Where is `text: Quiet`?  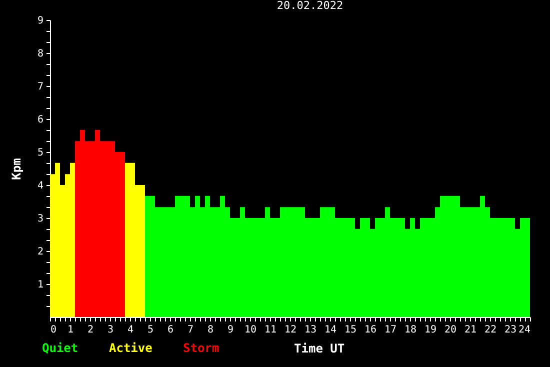 text: Quiet is located at coordinates (60, 348).